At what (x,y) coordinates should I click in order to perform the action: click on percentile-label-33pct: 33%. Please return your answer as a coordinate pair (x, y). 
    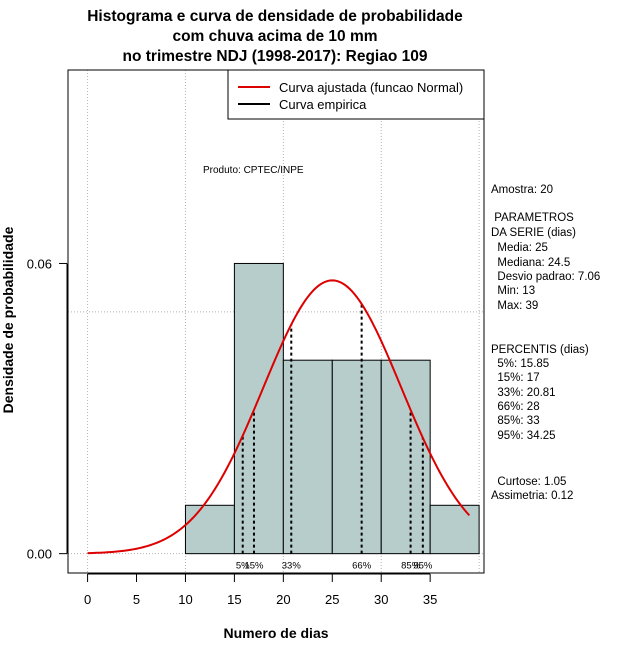
    Looking at the image, I should click on (292, 566).